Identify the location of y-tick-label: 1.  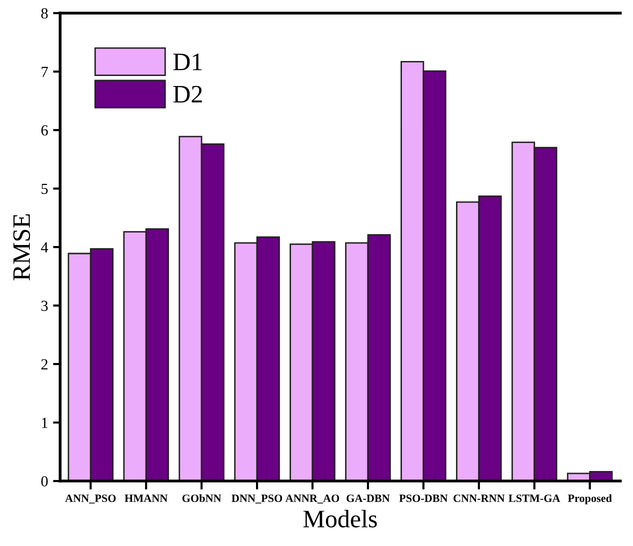
(45, 423).